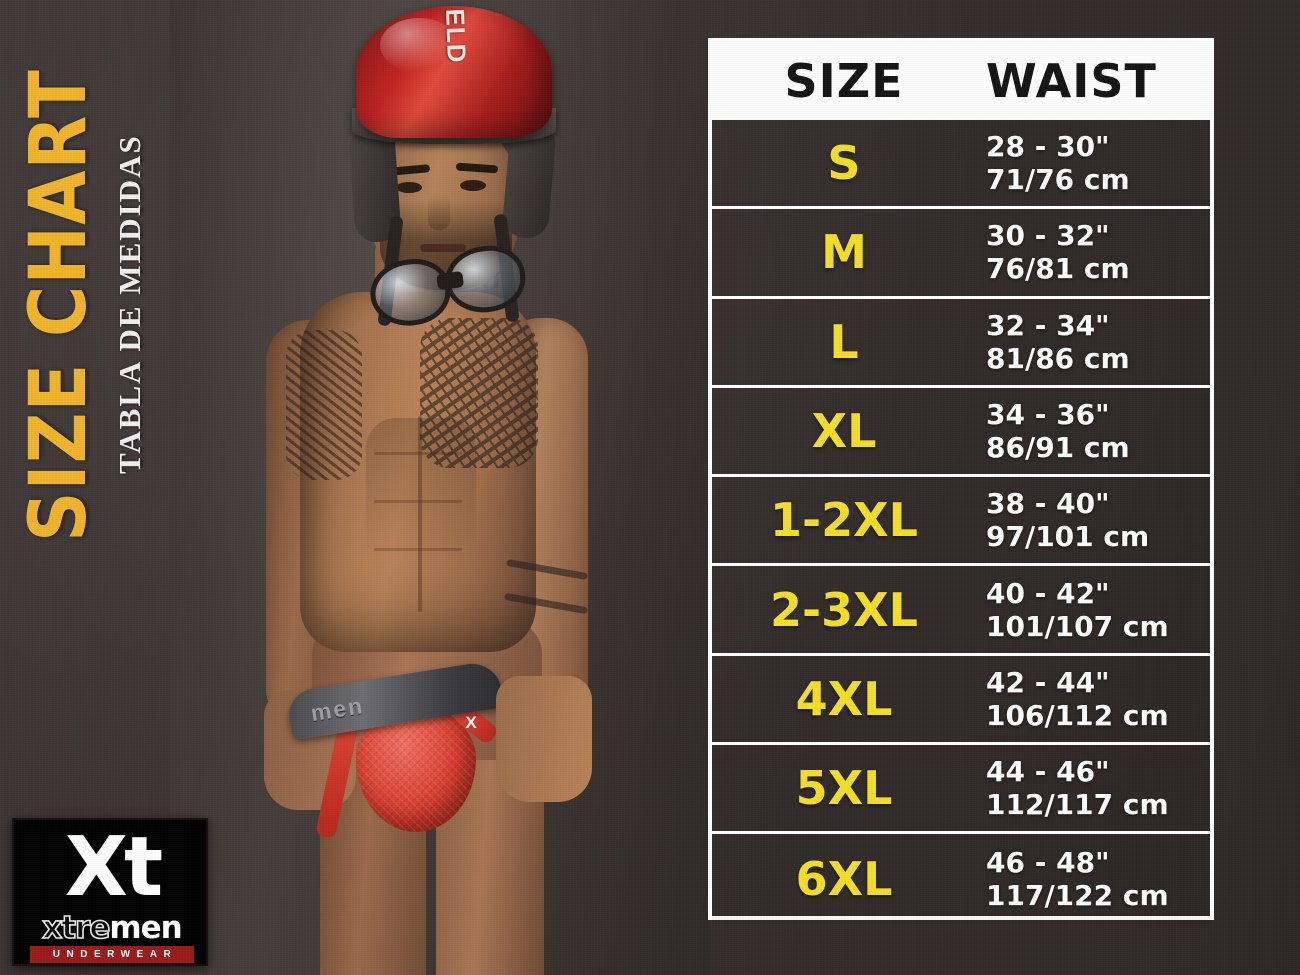 This screenshot has height=975, width=1300. I want to click on red-helmet, so click(454, 72).